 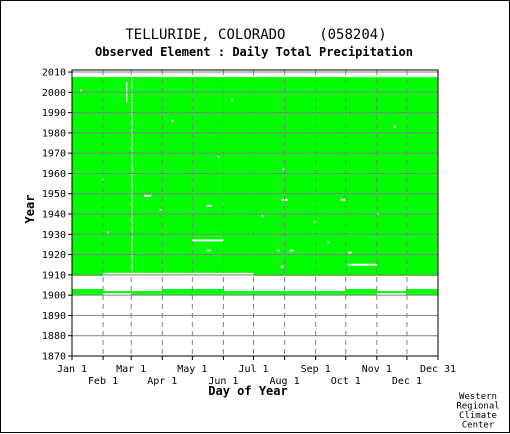 What do you see at coordinates (377, 369) in the screenshot?
I see `x-tick-label: Nov 1` at bounding box center [377, 369].